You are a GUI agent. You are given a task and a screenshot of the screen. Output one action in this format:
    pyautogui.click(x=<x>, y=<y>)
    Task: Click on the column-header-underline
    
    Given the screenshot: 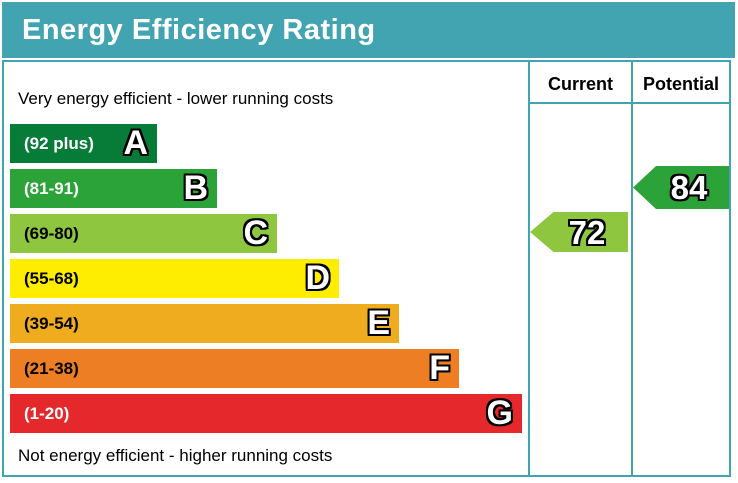 What is the action you would take?
    pyautogui.click(x=628, y=103)
    